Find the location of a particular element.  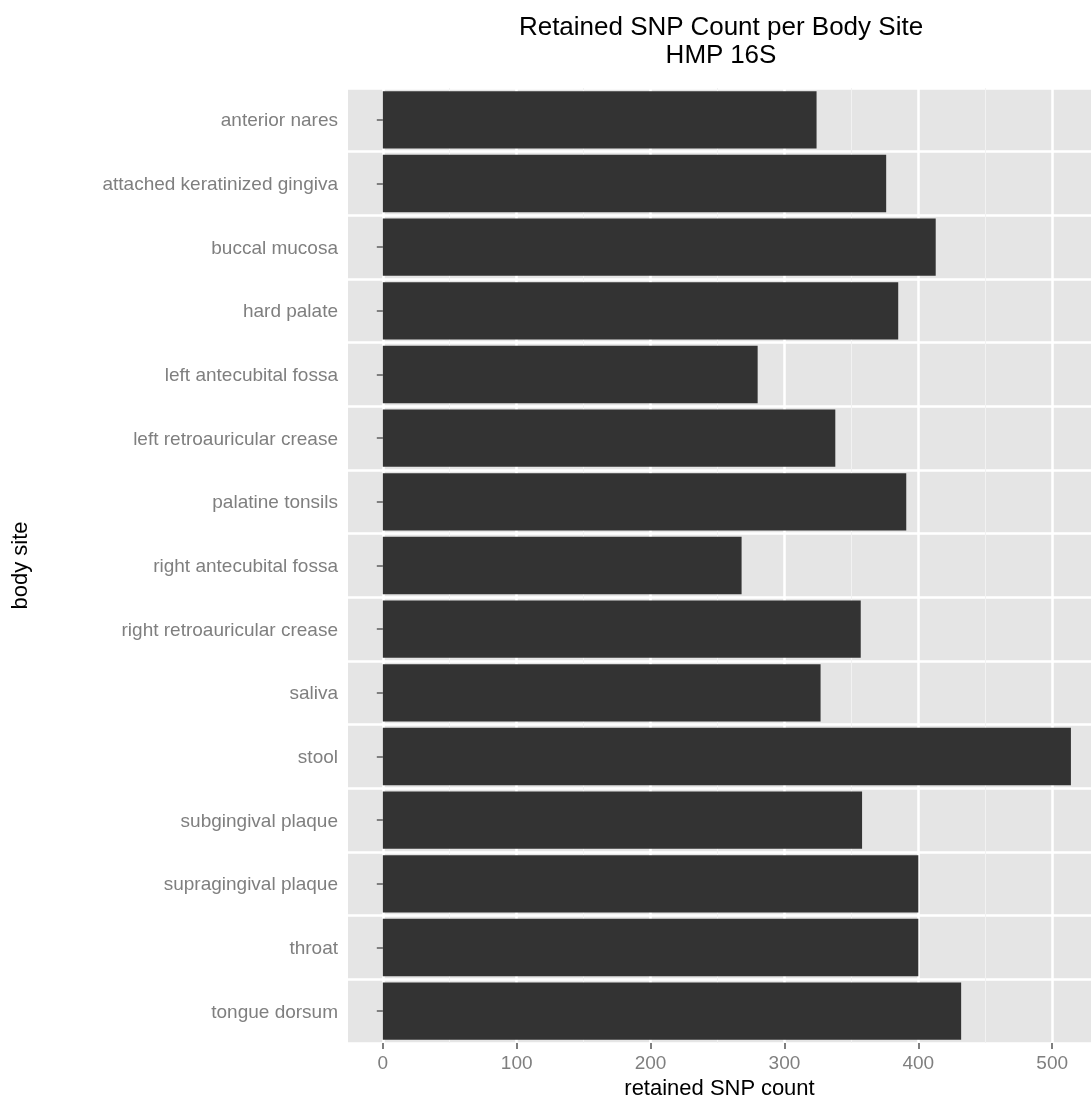

x-axis-title: retained SNP count is located at coordinates (719, 1088).